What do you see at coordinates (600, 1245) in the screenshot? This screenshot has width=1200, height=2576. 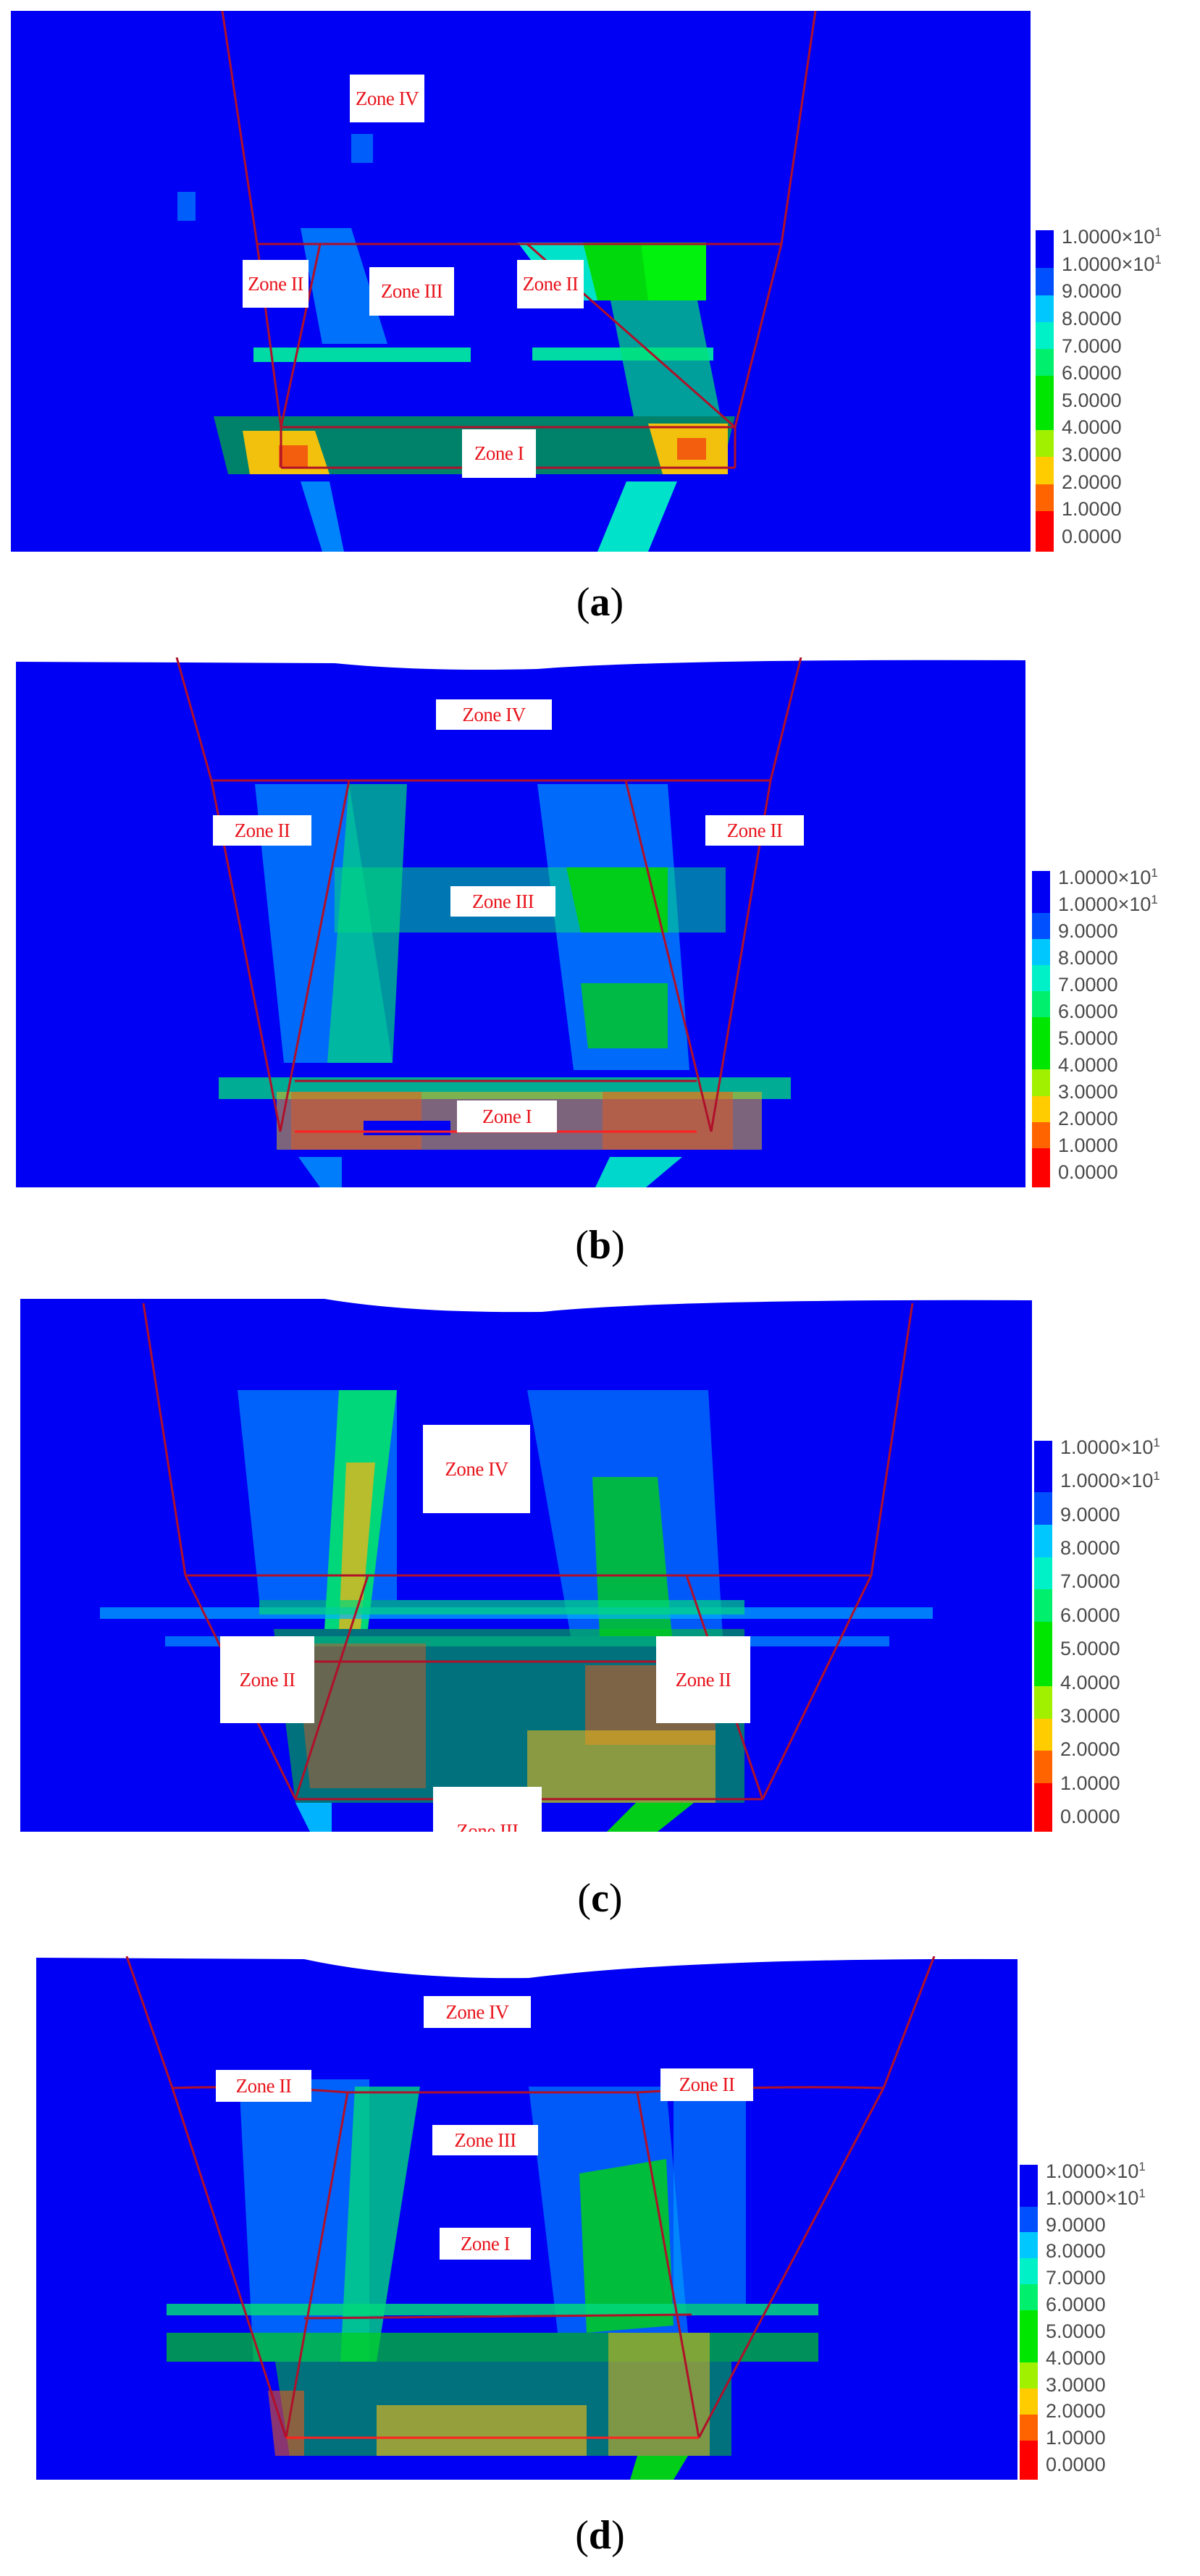 I see `caption-b: (b)` at bounding box center [600, 1245].